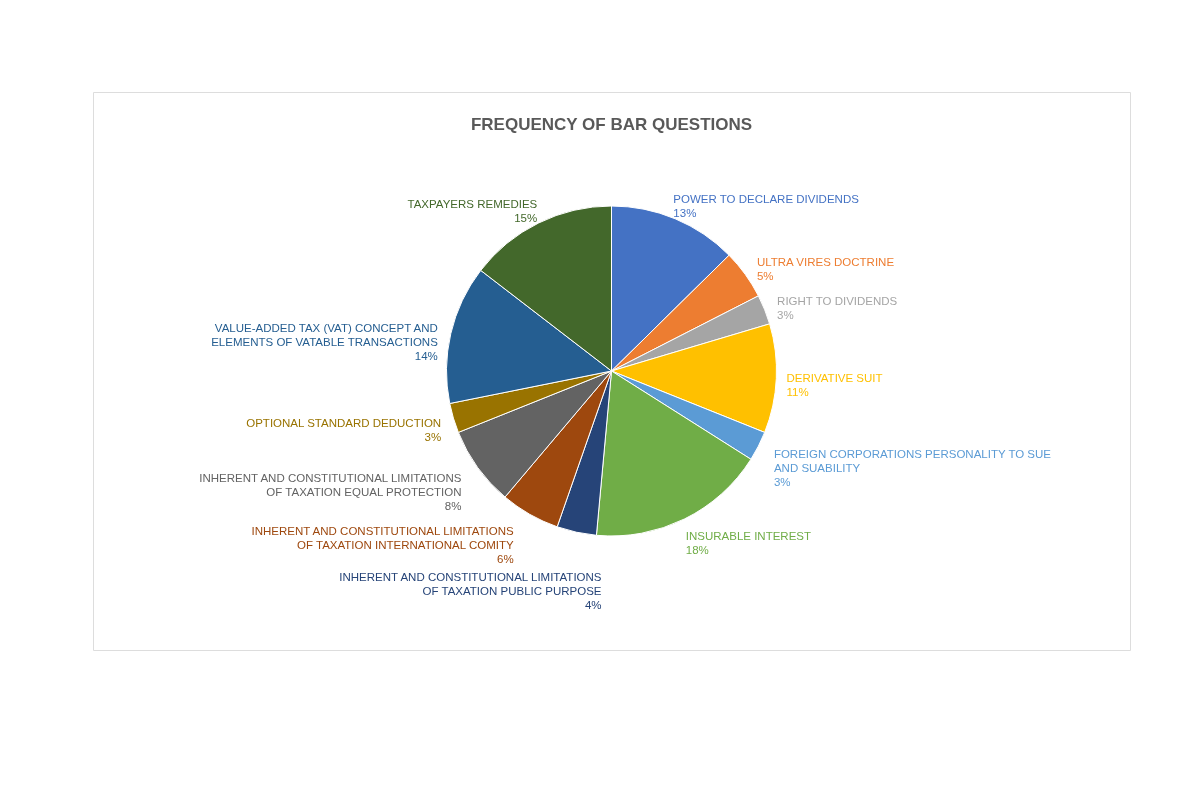 The height and width of the screenshot is (785, 1200). Describe the element at coordinates (825, 261) in the screenshot. I see `slice-label: ULTRA VIRES DOCTRINE` at that location.